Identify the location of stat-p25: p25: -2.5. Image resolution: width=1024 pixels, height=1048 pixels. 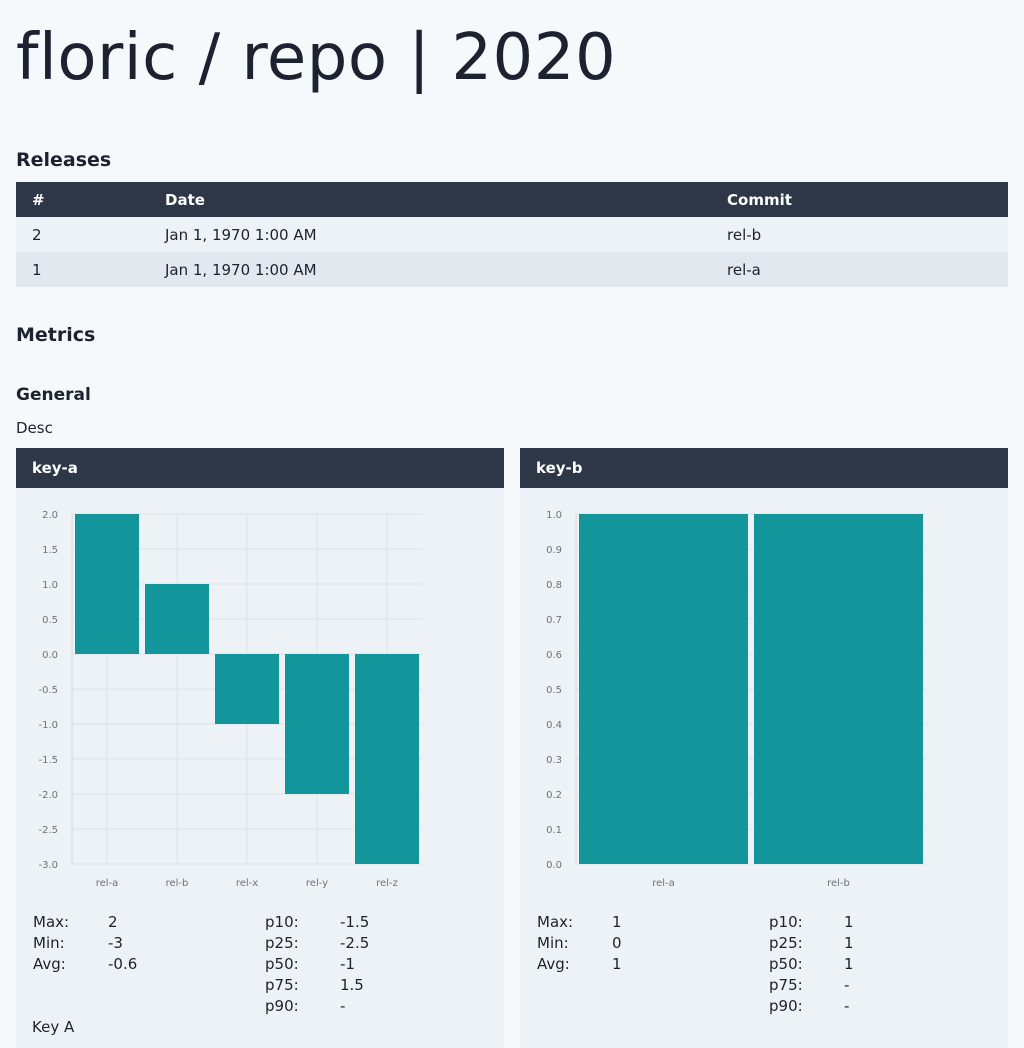
(317, 943).